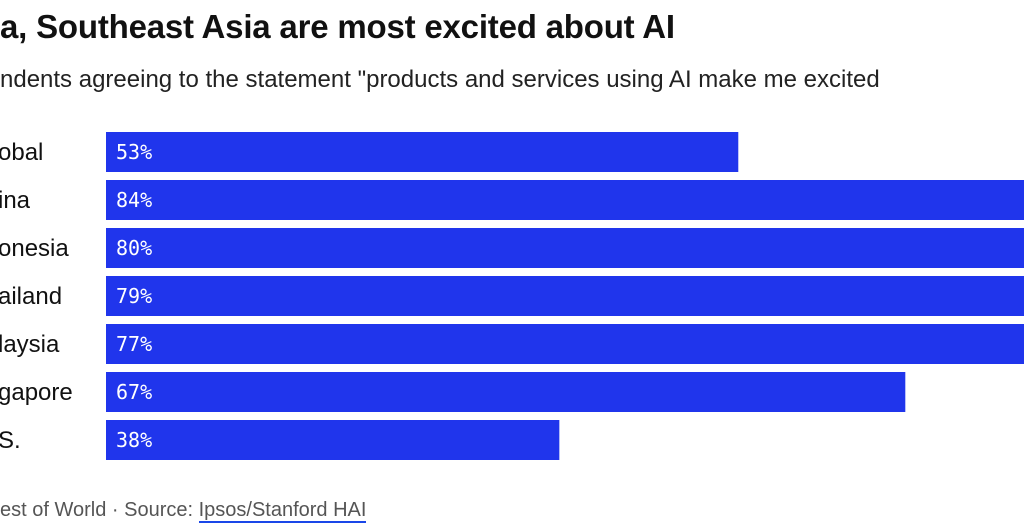  Describe the element at coordinates (10, 440) in the screenshot. I see `category-label: S.` at that location.